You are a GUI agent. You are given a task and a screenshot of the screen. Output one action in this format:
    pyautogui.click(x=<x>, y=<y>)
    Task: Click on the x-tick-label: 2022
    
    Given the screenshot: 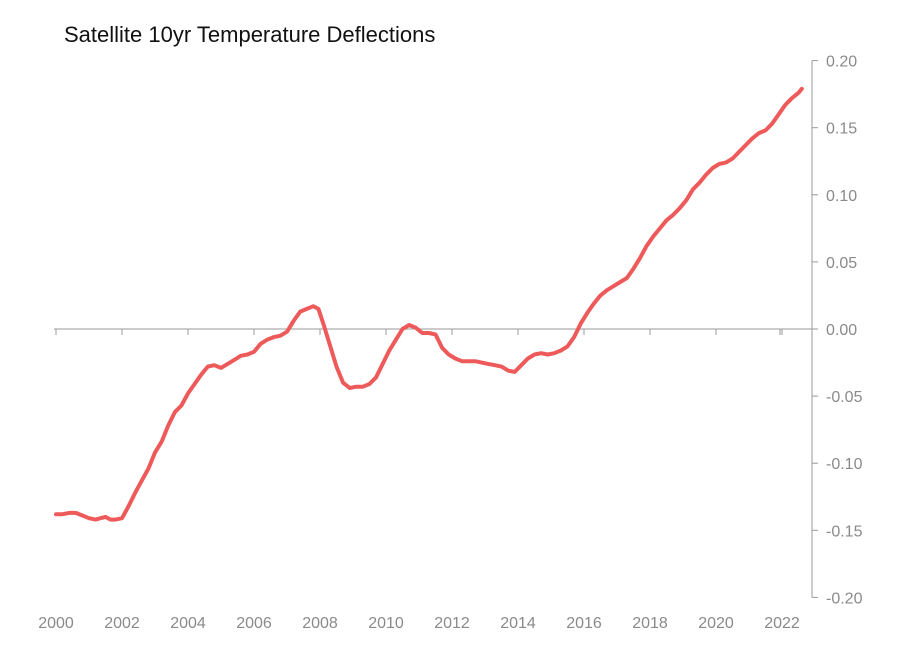 What is the action you would take?
    pyautogui.click(x=782, y=623)
    